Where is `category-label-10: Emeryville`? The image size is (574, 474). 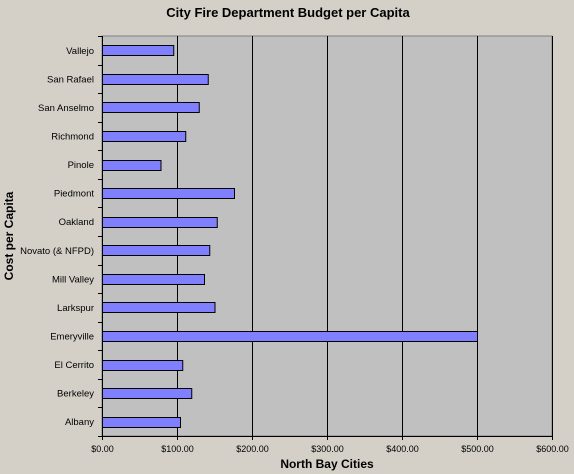
category-label-10: Emeryville is located at coordinates (72, 337).